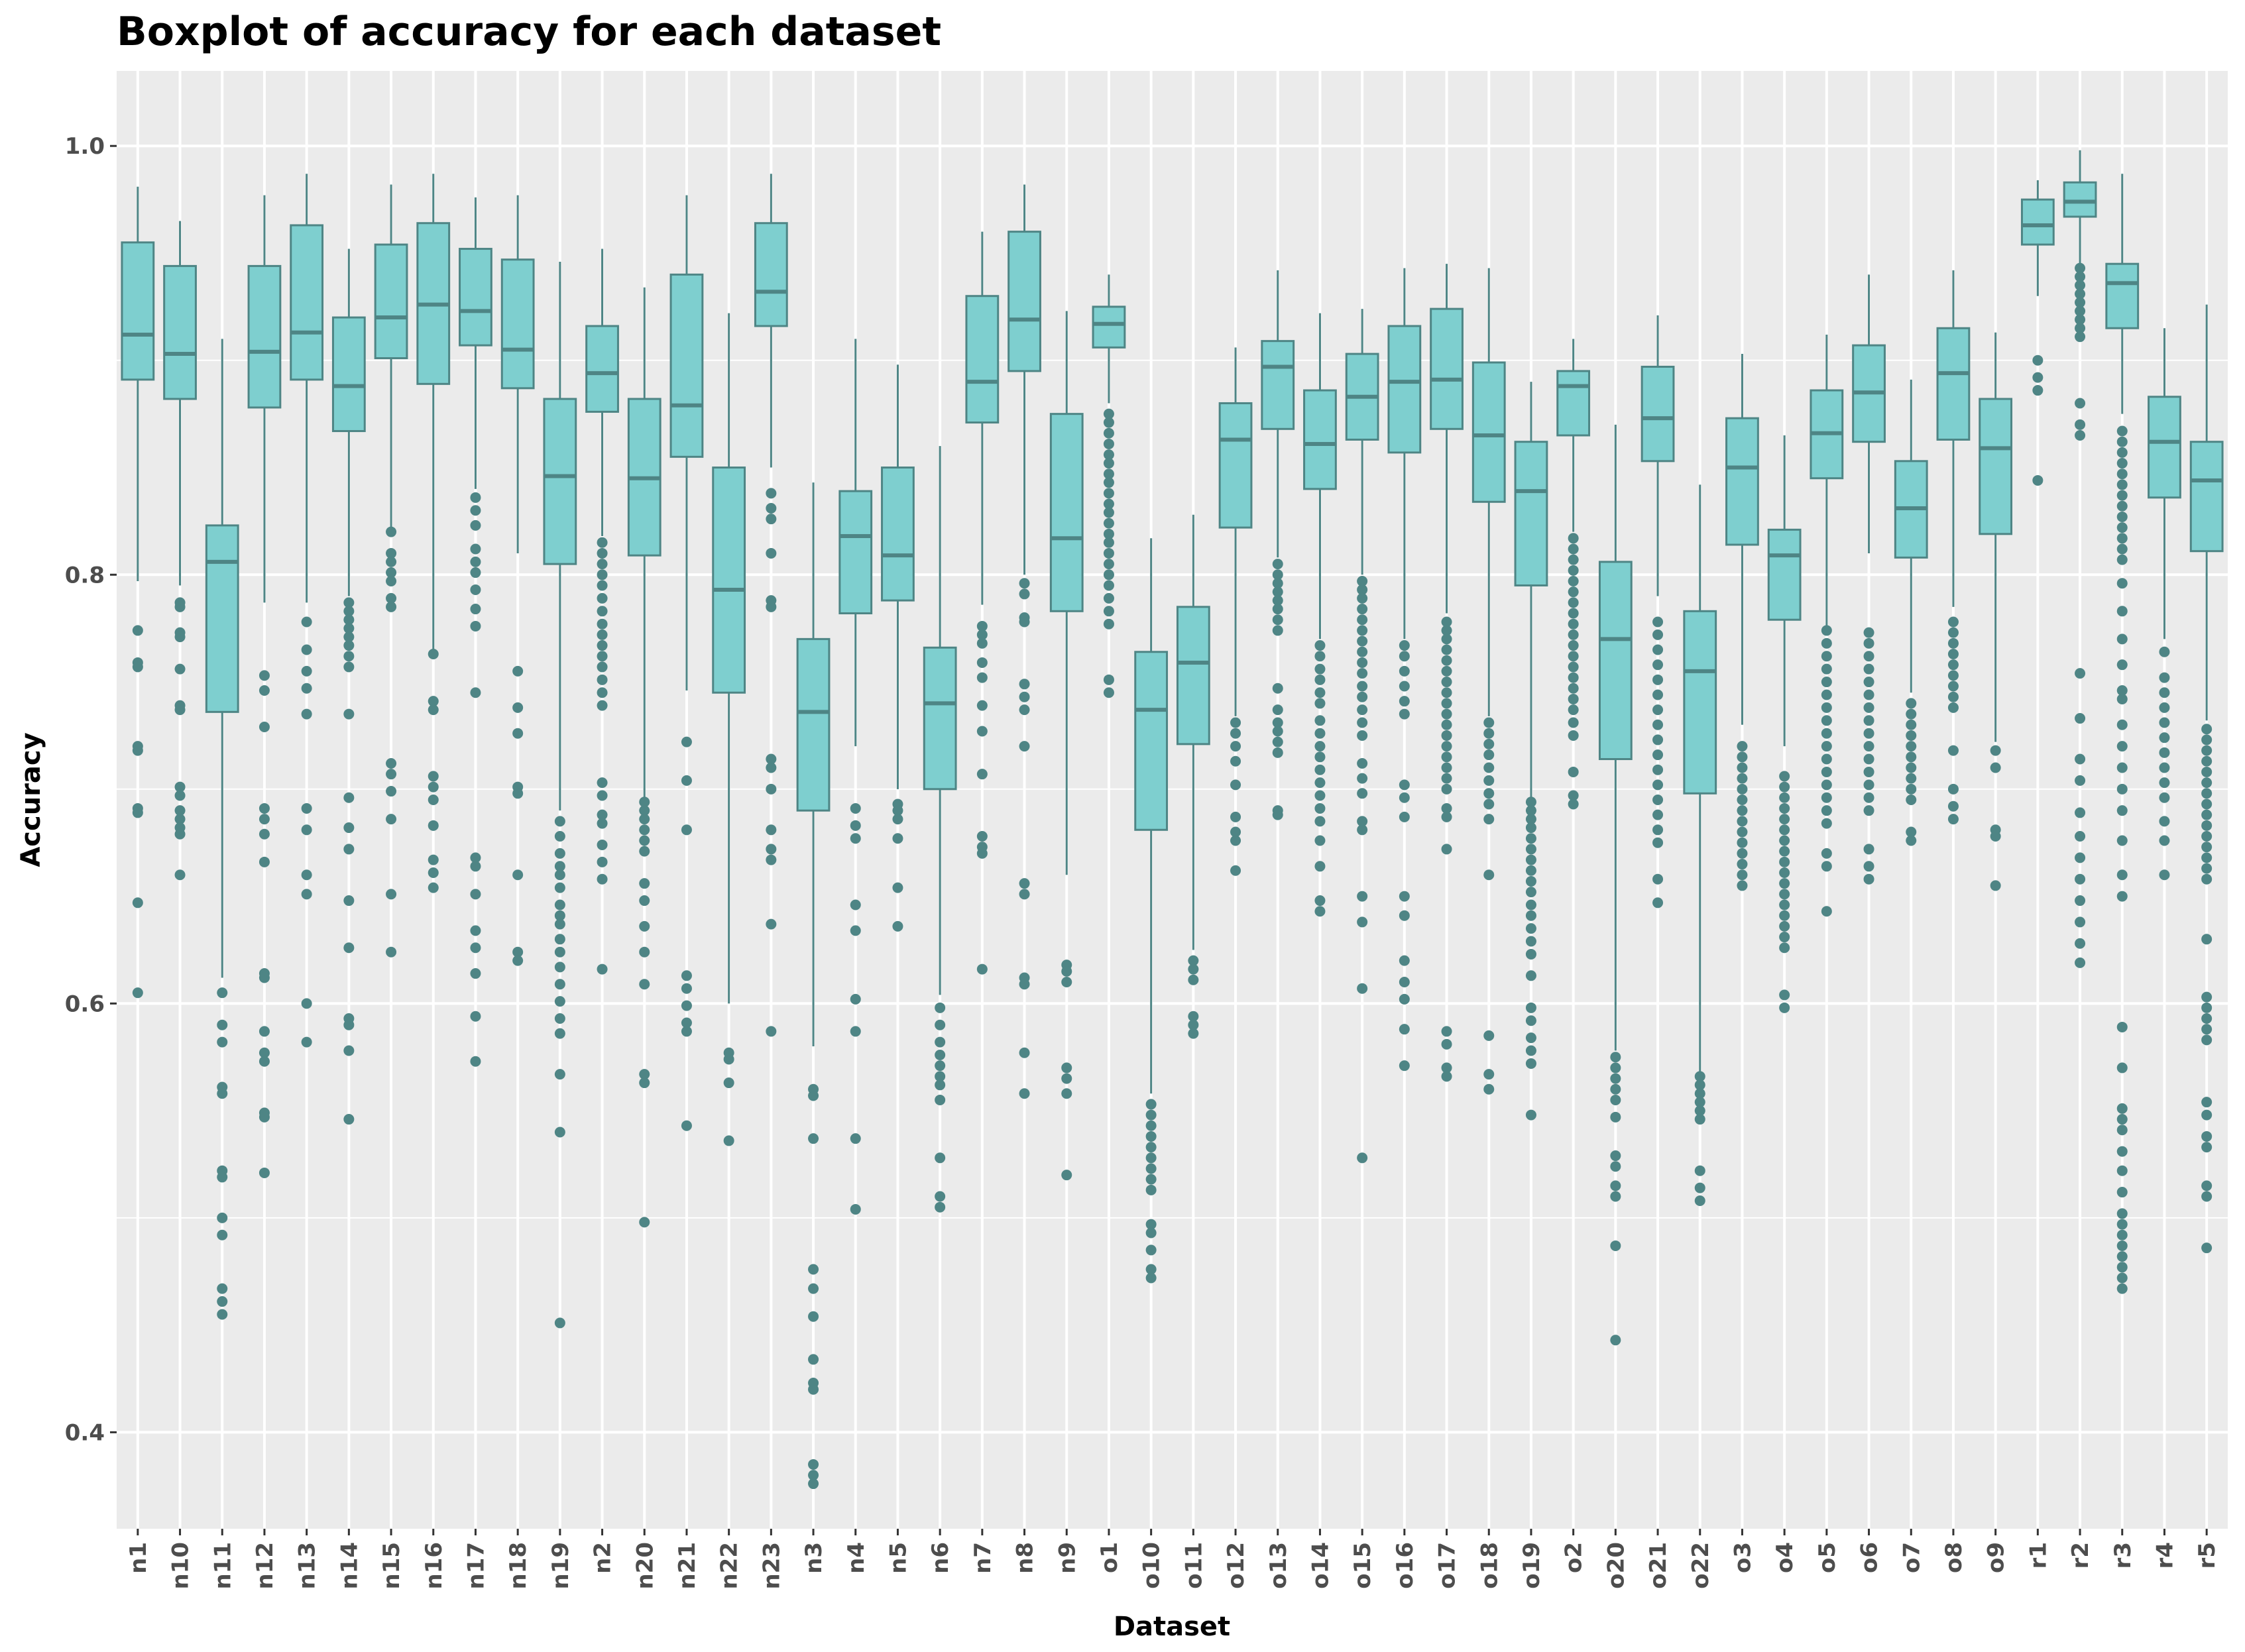 The height and width of the screenshot is (1652, 2245). Describe the element at coordinates (771, 605) in the screenshot. I see `box-n23` at that location.